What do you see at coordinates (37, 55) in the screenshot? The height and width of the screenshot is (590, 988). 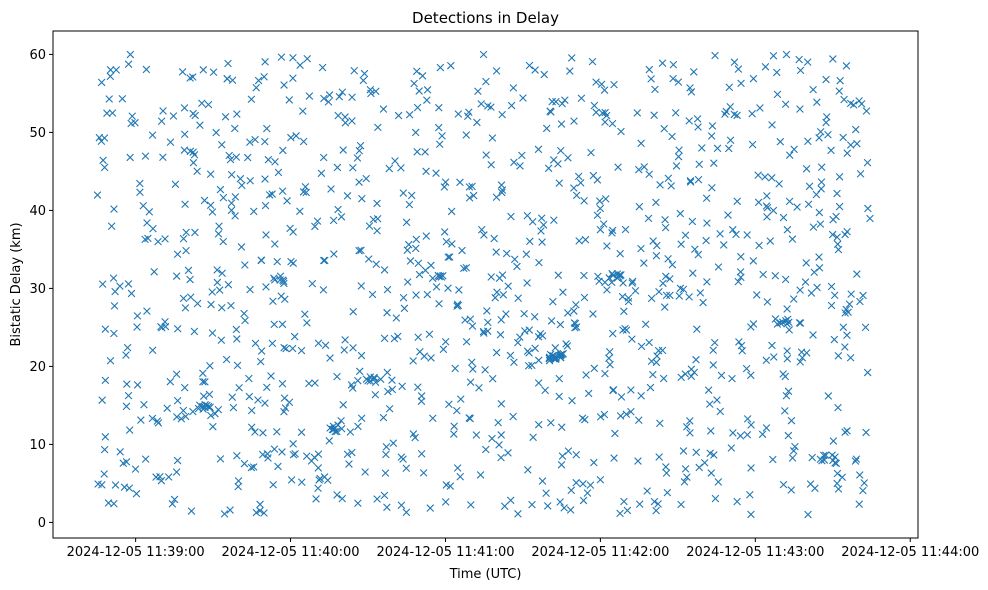 I see `y-tick-label: 60` at bounding box center [37, 55].